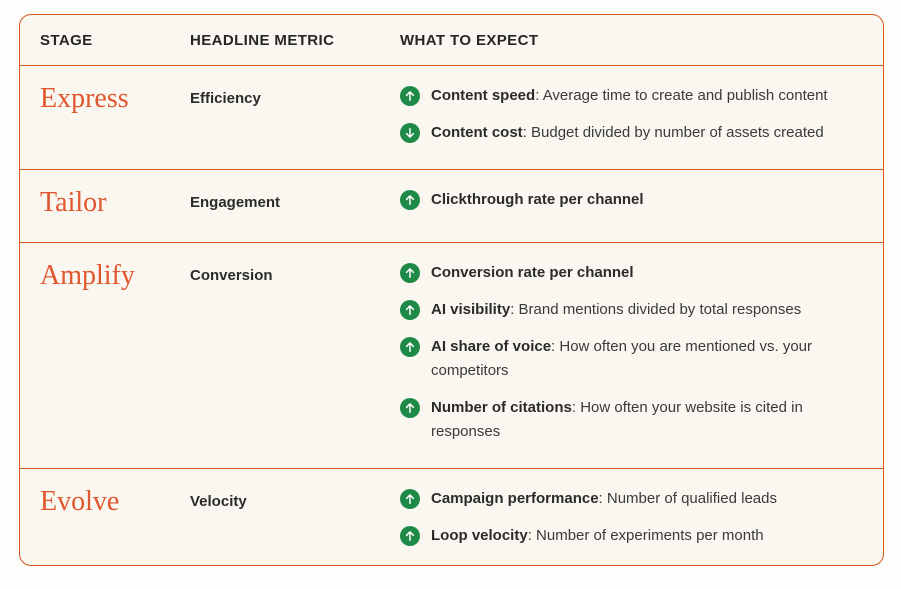 The image size is (901, 589). Describe the element at coordinates (515, 498) in the screenshot. I see `expectation-label: Campaign performance` at that location.